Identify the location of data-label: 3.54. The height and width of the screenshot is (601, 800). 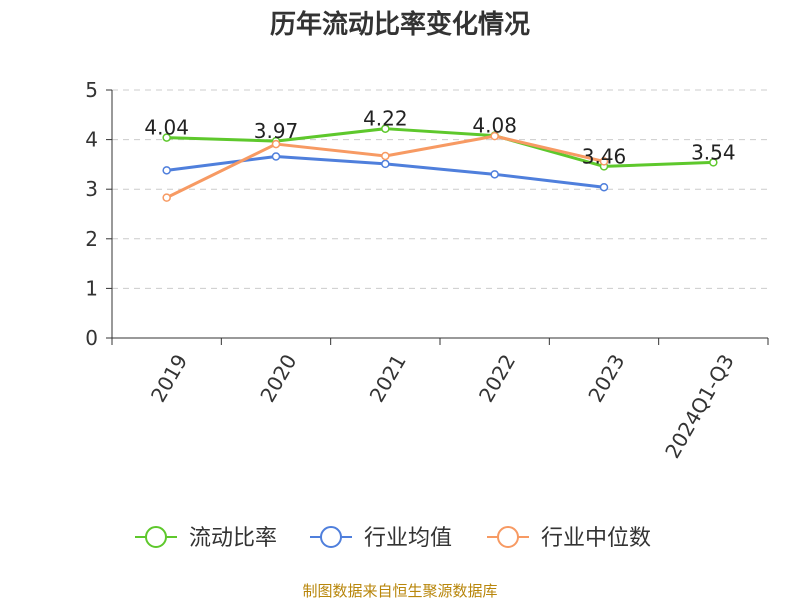
(713, 152).